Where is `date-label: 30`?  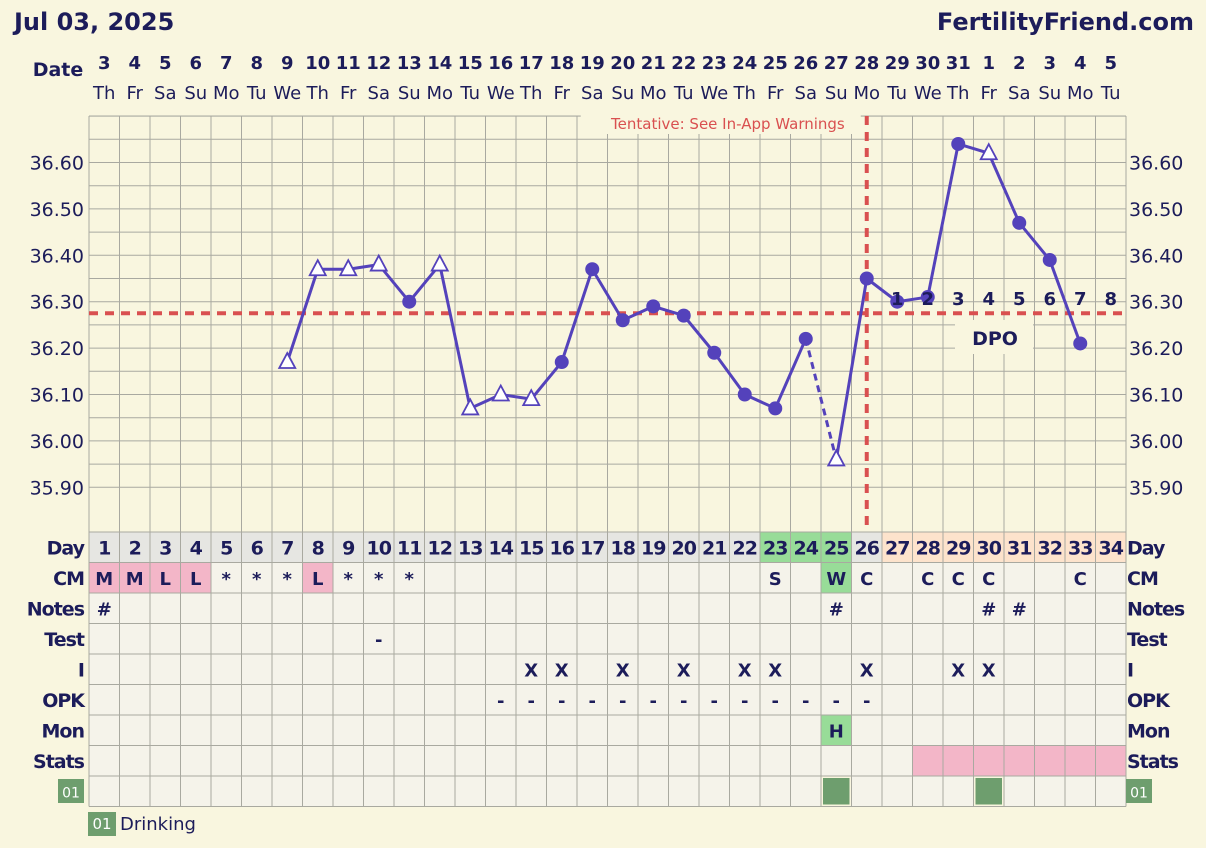 date-label: 30 is located at coordinates (927, 63).